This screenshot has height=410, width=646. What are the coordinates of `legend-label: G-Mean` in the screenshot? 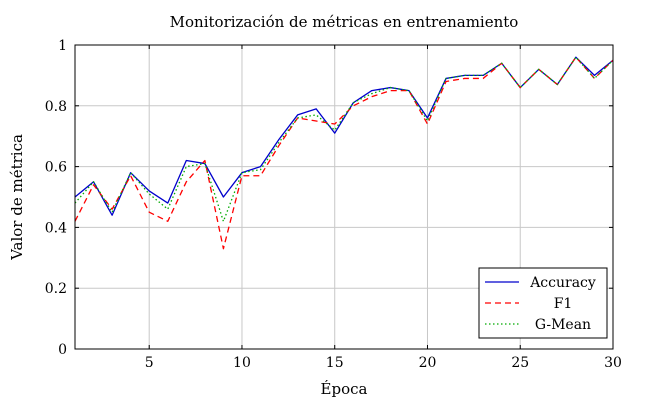 It's located at (563, 325).